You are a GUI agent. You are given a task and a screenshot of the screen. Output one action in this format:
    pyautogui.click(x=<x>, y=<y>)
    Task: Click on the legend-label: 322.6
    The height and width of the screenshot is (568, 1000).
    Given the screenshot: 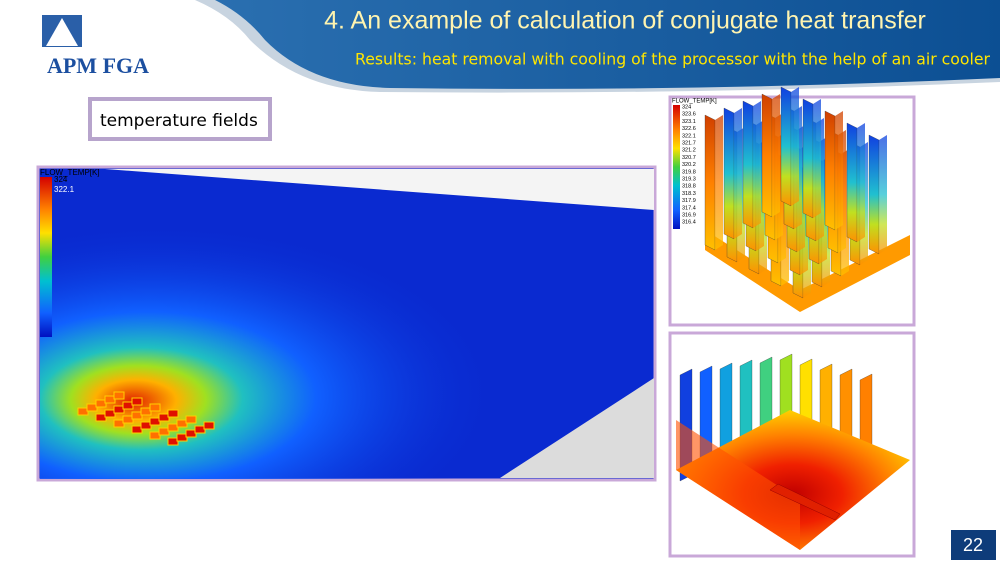 What is the action you would take?
    pyautogui.click(x=689, y=129)
    